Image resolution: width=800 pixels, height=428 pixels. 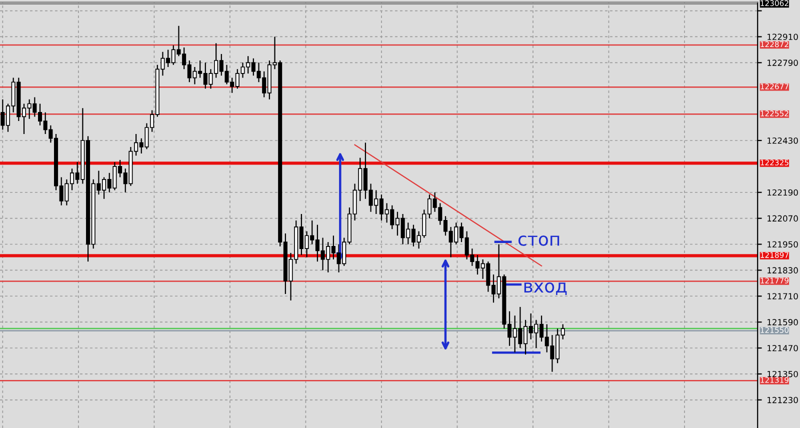 What do you see at coordinates (783, 374) in the screenshot?
I see `y-tick-label: 121350` at bounding box center [783, 374].